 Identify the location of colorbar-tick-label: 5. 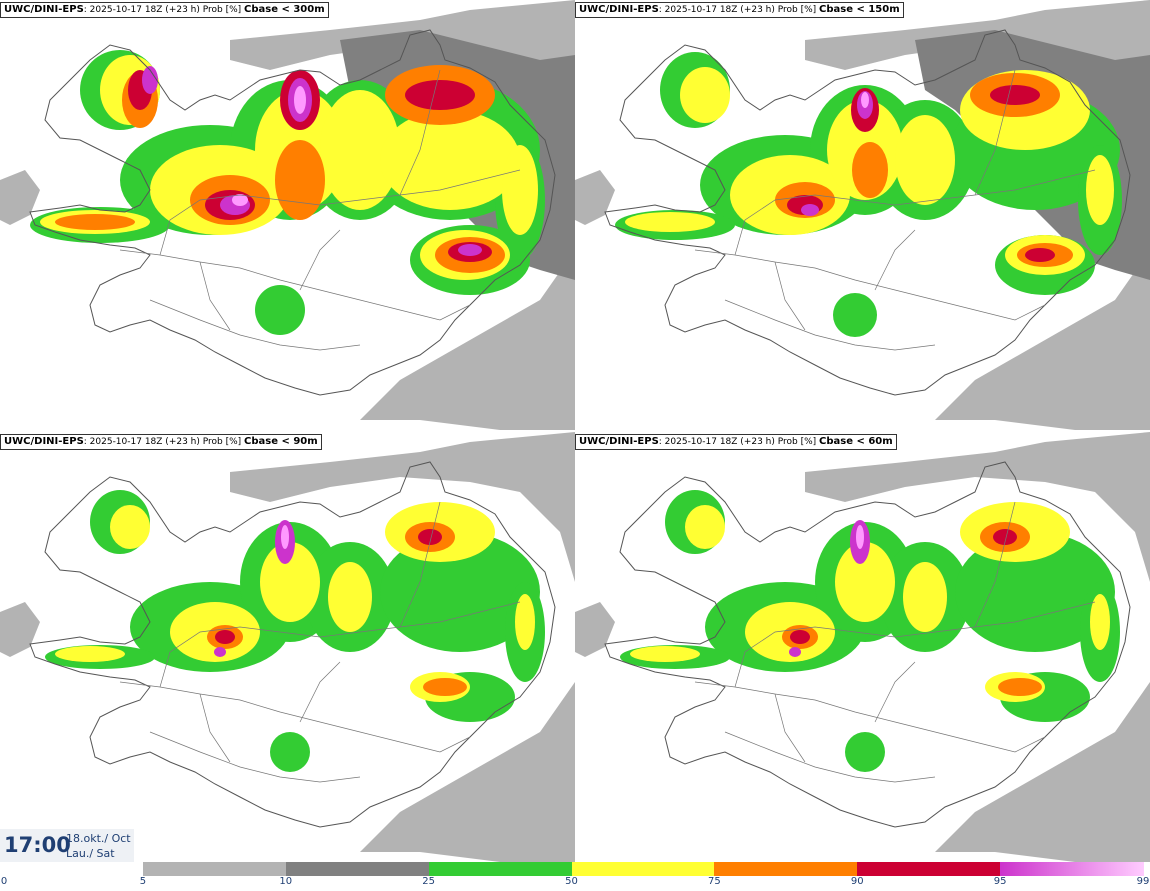
(143, 881).